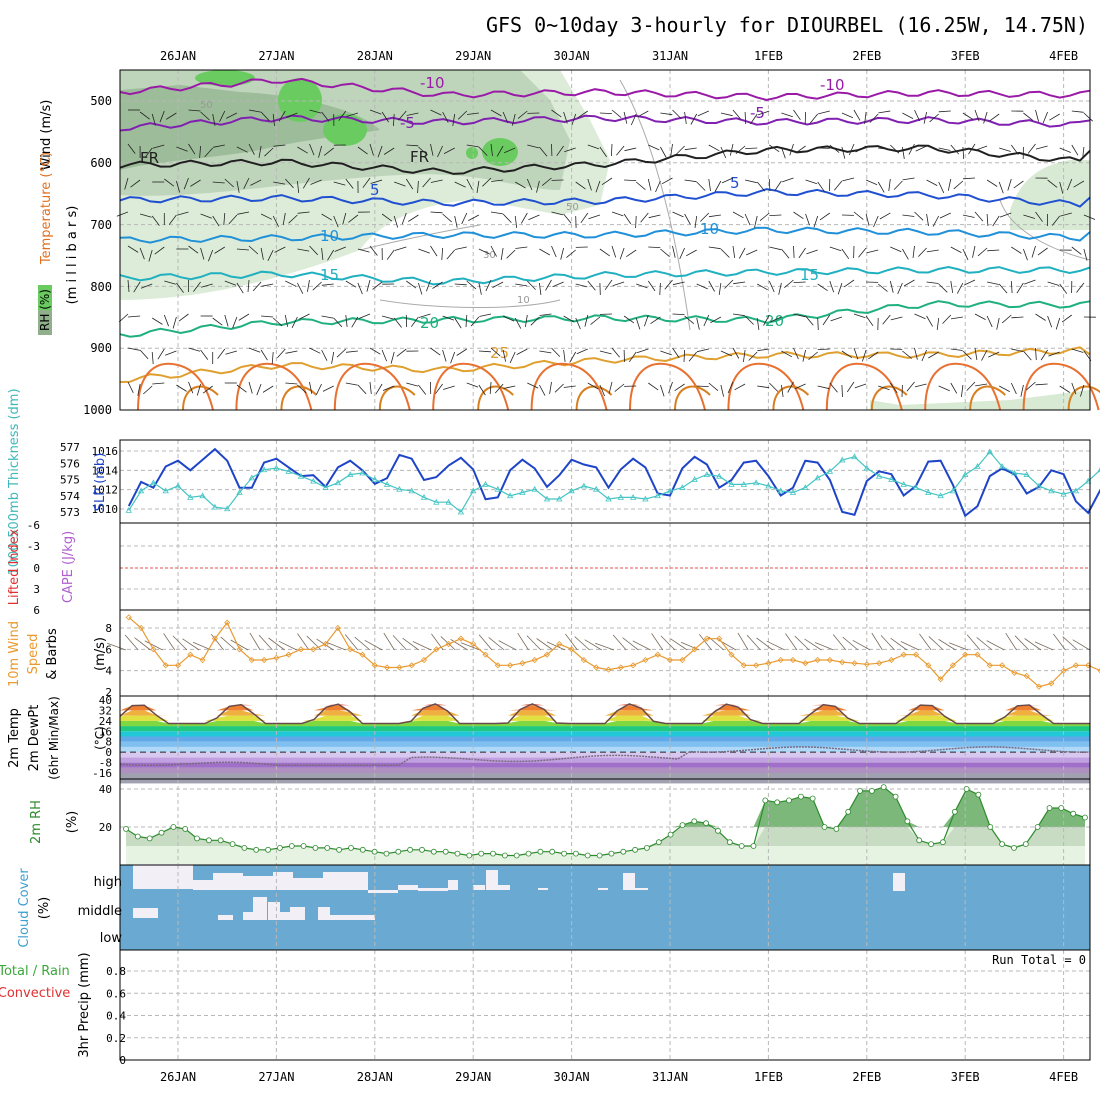 The height and width of the screenshot is (1100, 1100). What do you see at coordinates (36, 589) in the screenshot?
I see `cape-tick-label: 3` at bounding box center [36, 589].